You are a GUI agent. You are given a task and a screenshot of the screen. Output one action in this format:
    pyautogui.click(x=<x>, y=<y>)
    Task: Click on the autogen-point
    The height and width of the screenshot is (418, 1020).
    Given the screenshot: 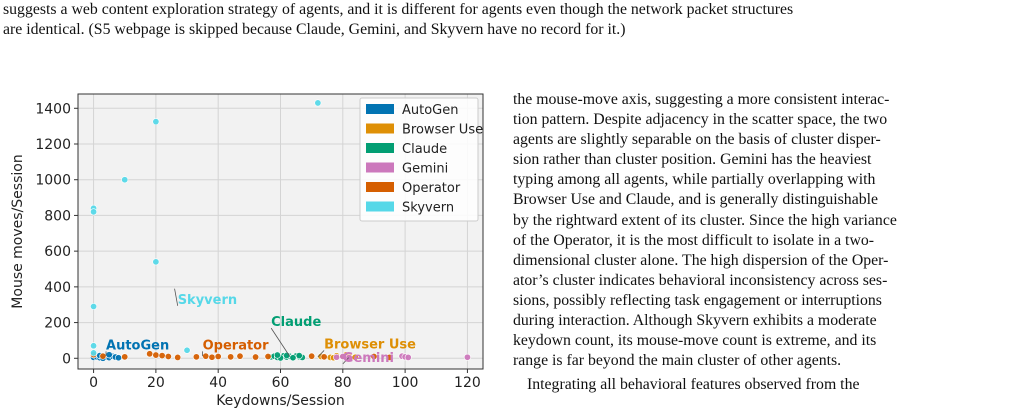 What is the action you would take?
    pyautogui.click(x=119, y=358)
    